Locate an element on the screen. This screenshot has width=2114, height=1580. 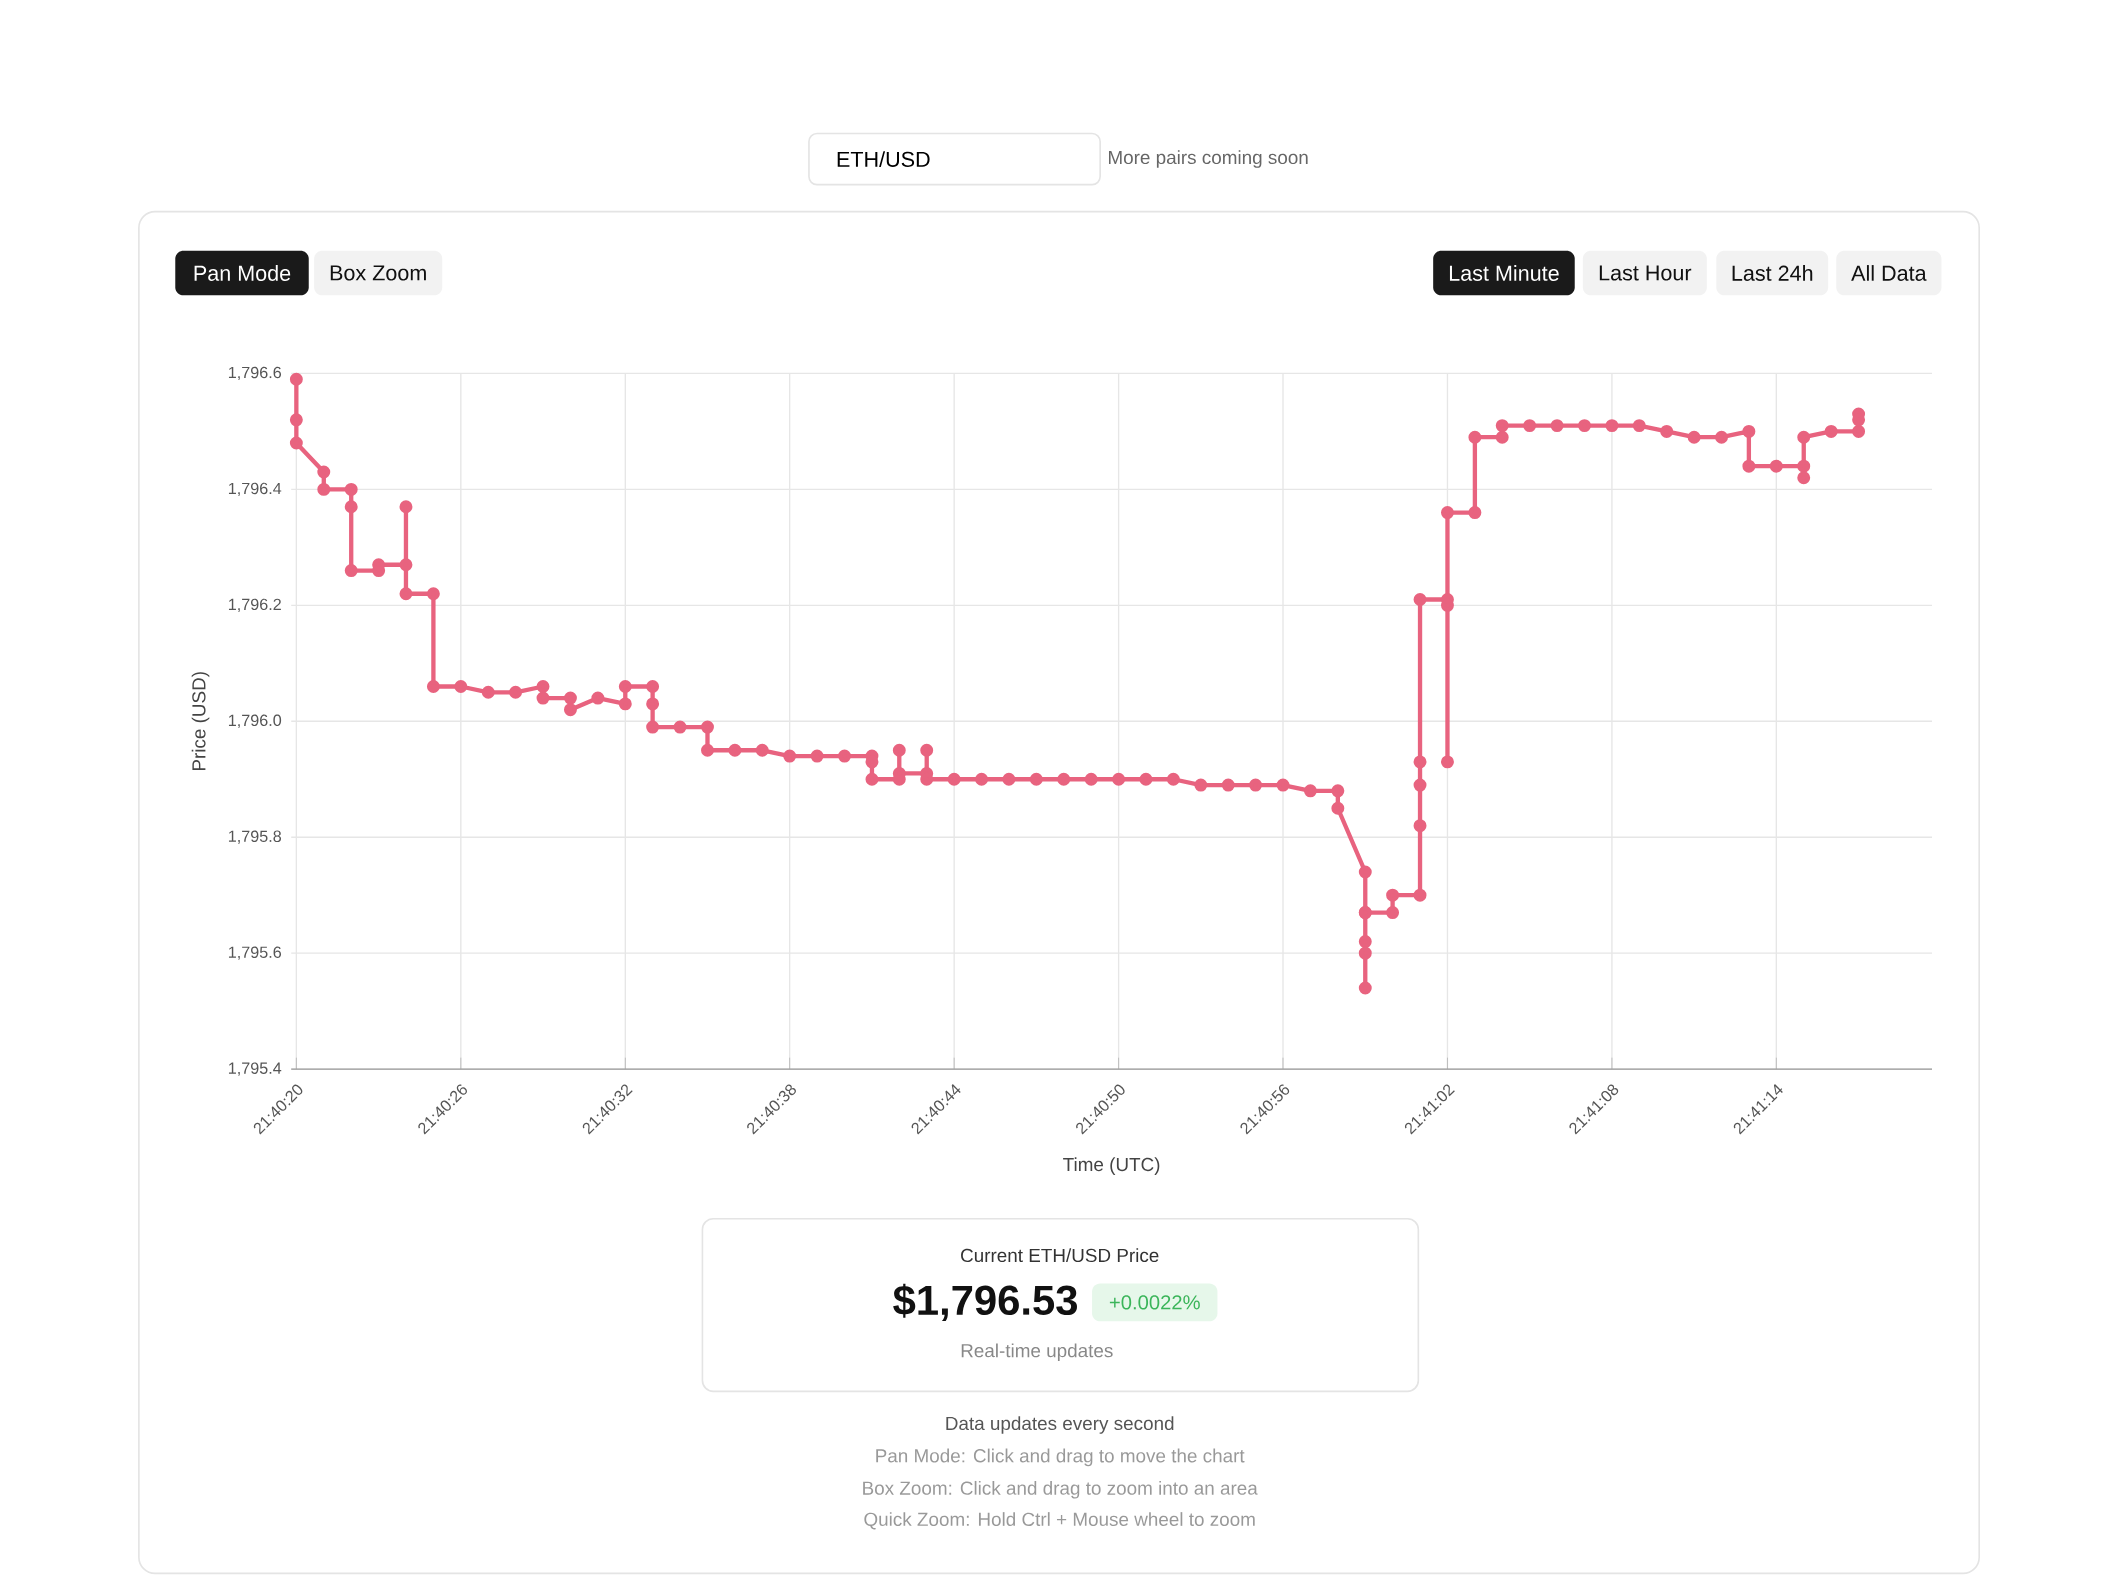
text: Last Minute is located at coordinates (1504, 273).